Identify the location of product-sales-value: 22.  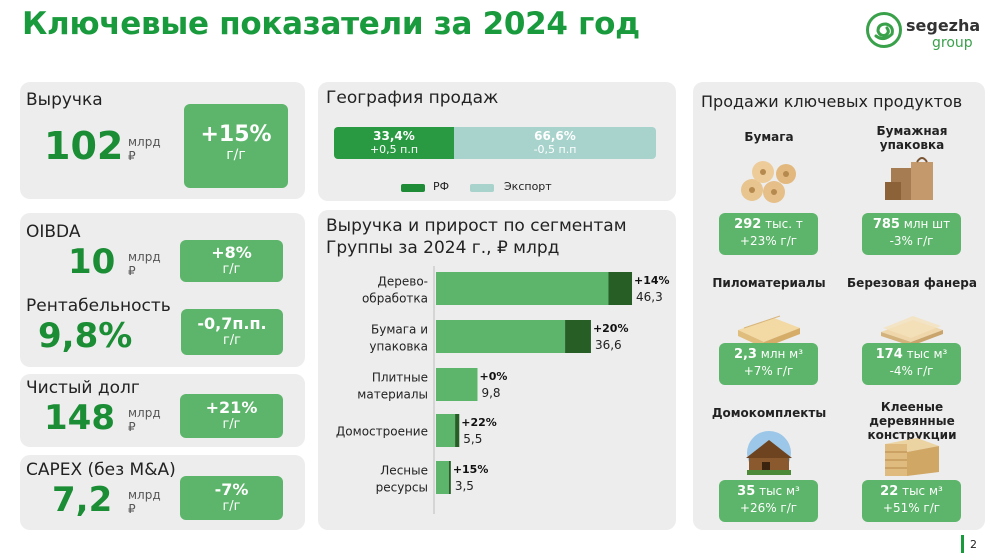
(889, 491).